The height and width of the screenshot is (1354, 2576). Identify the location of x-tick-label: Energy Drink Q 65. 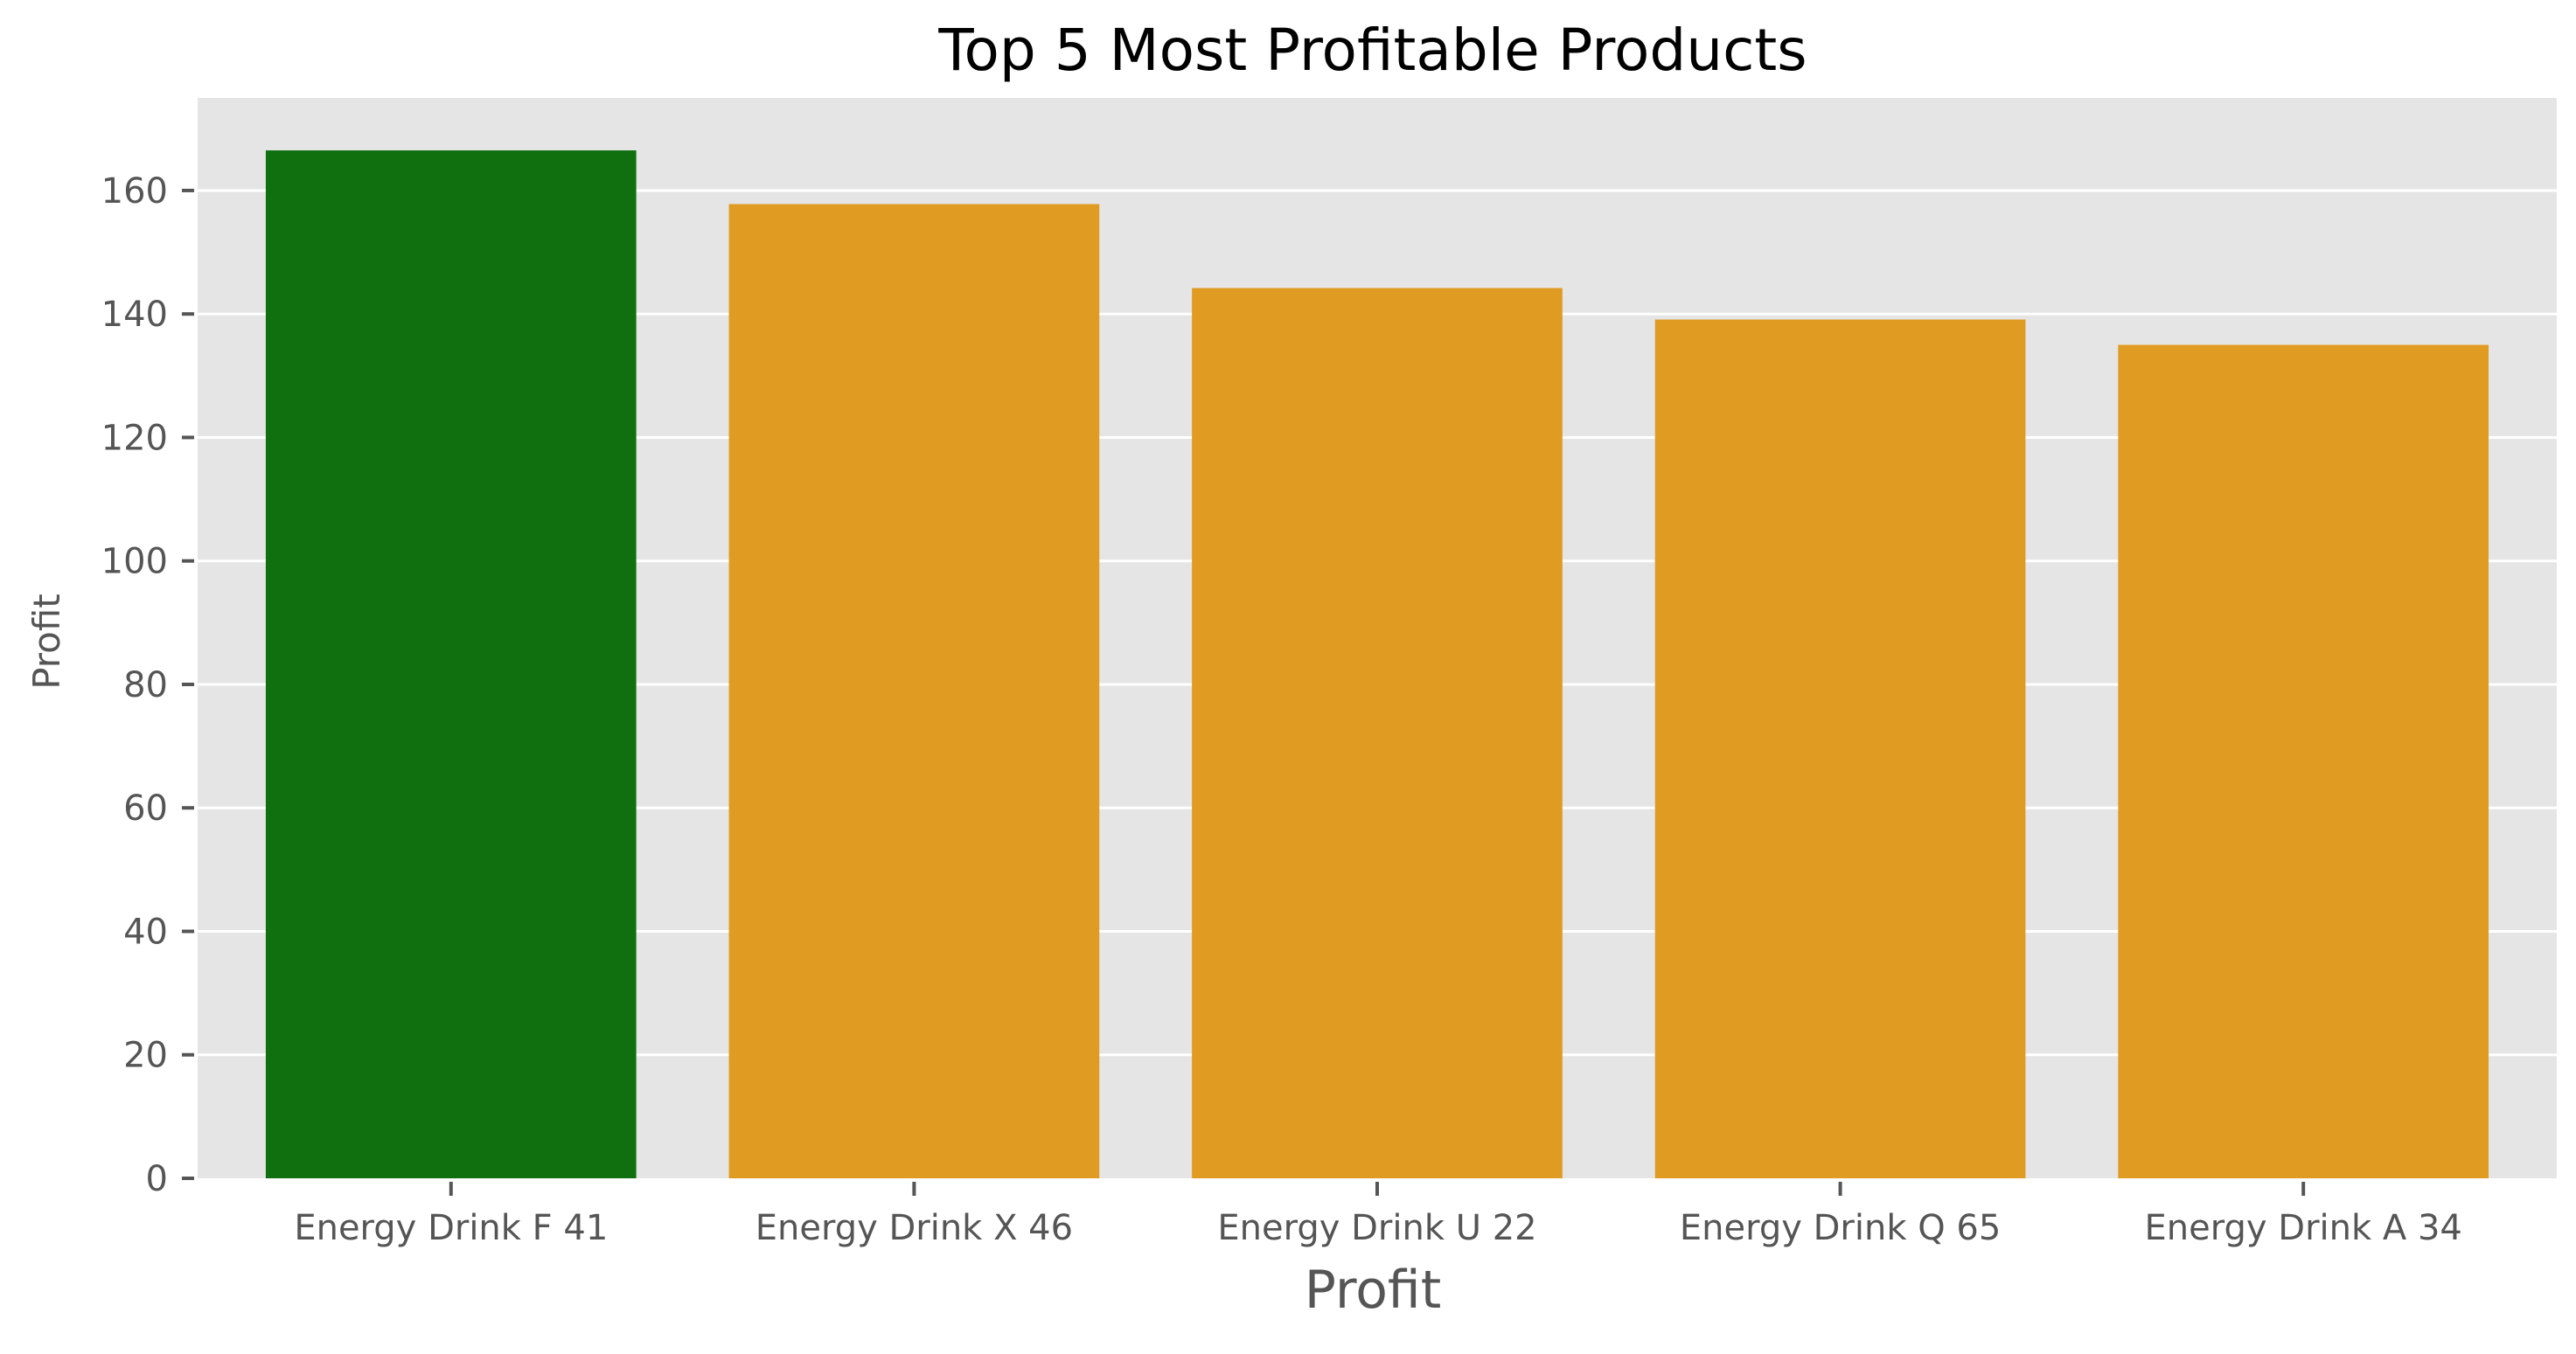
(1840, 1228).